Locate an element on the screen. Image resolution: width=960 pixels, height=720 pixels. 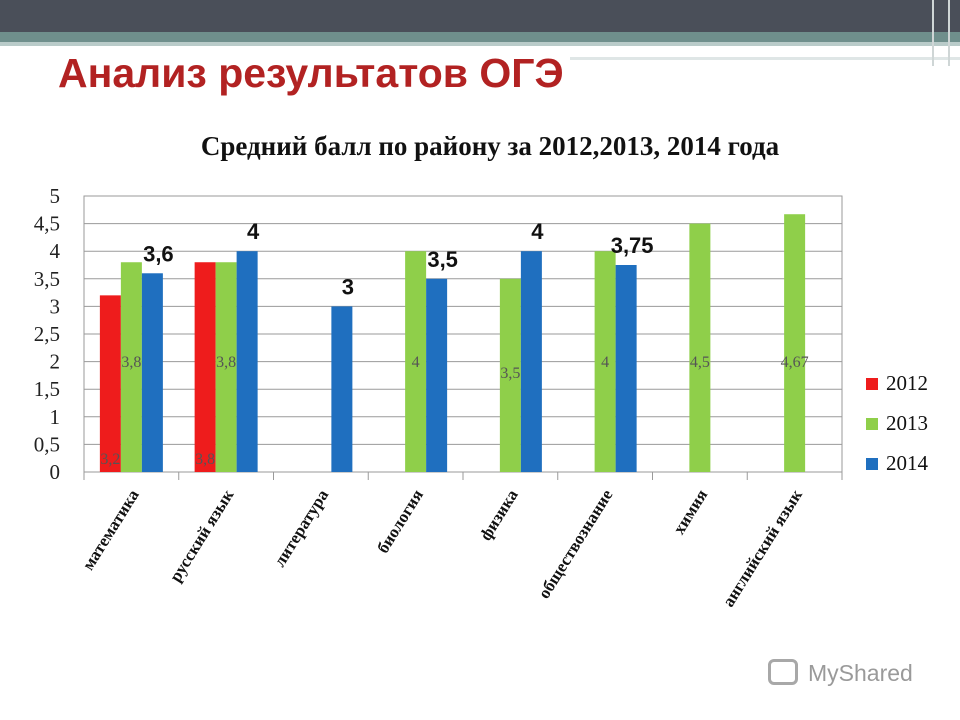
y-tick-label: 3 is located at coordinates (55, 306).